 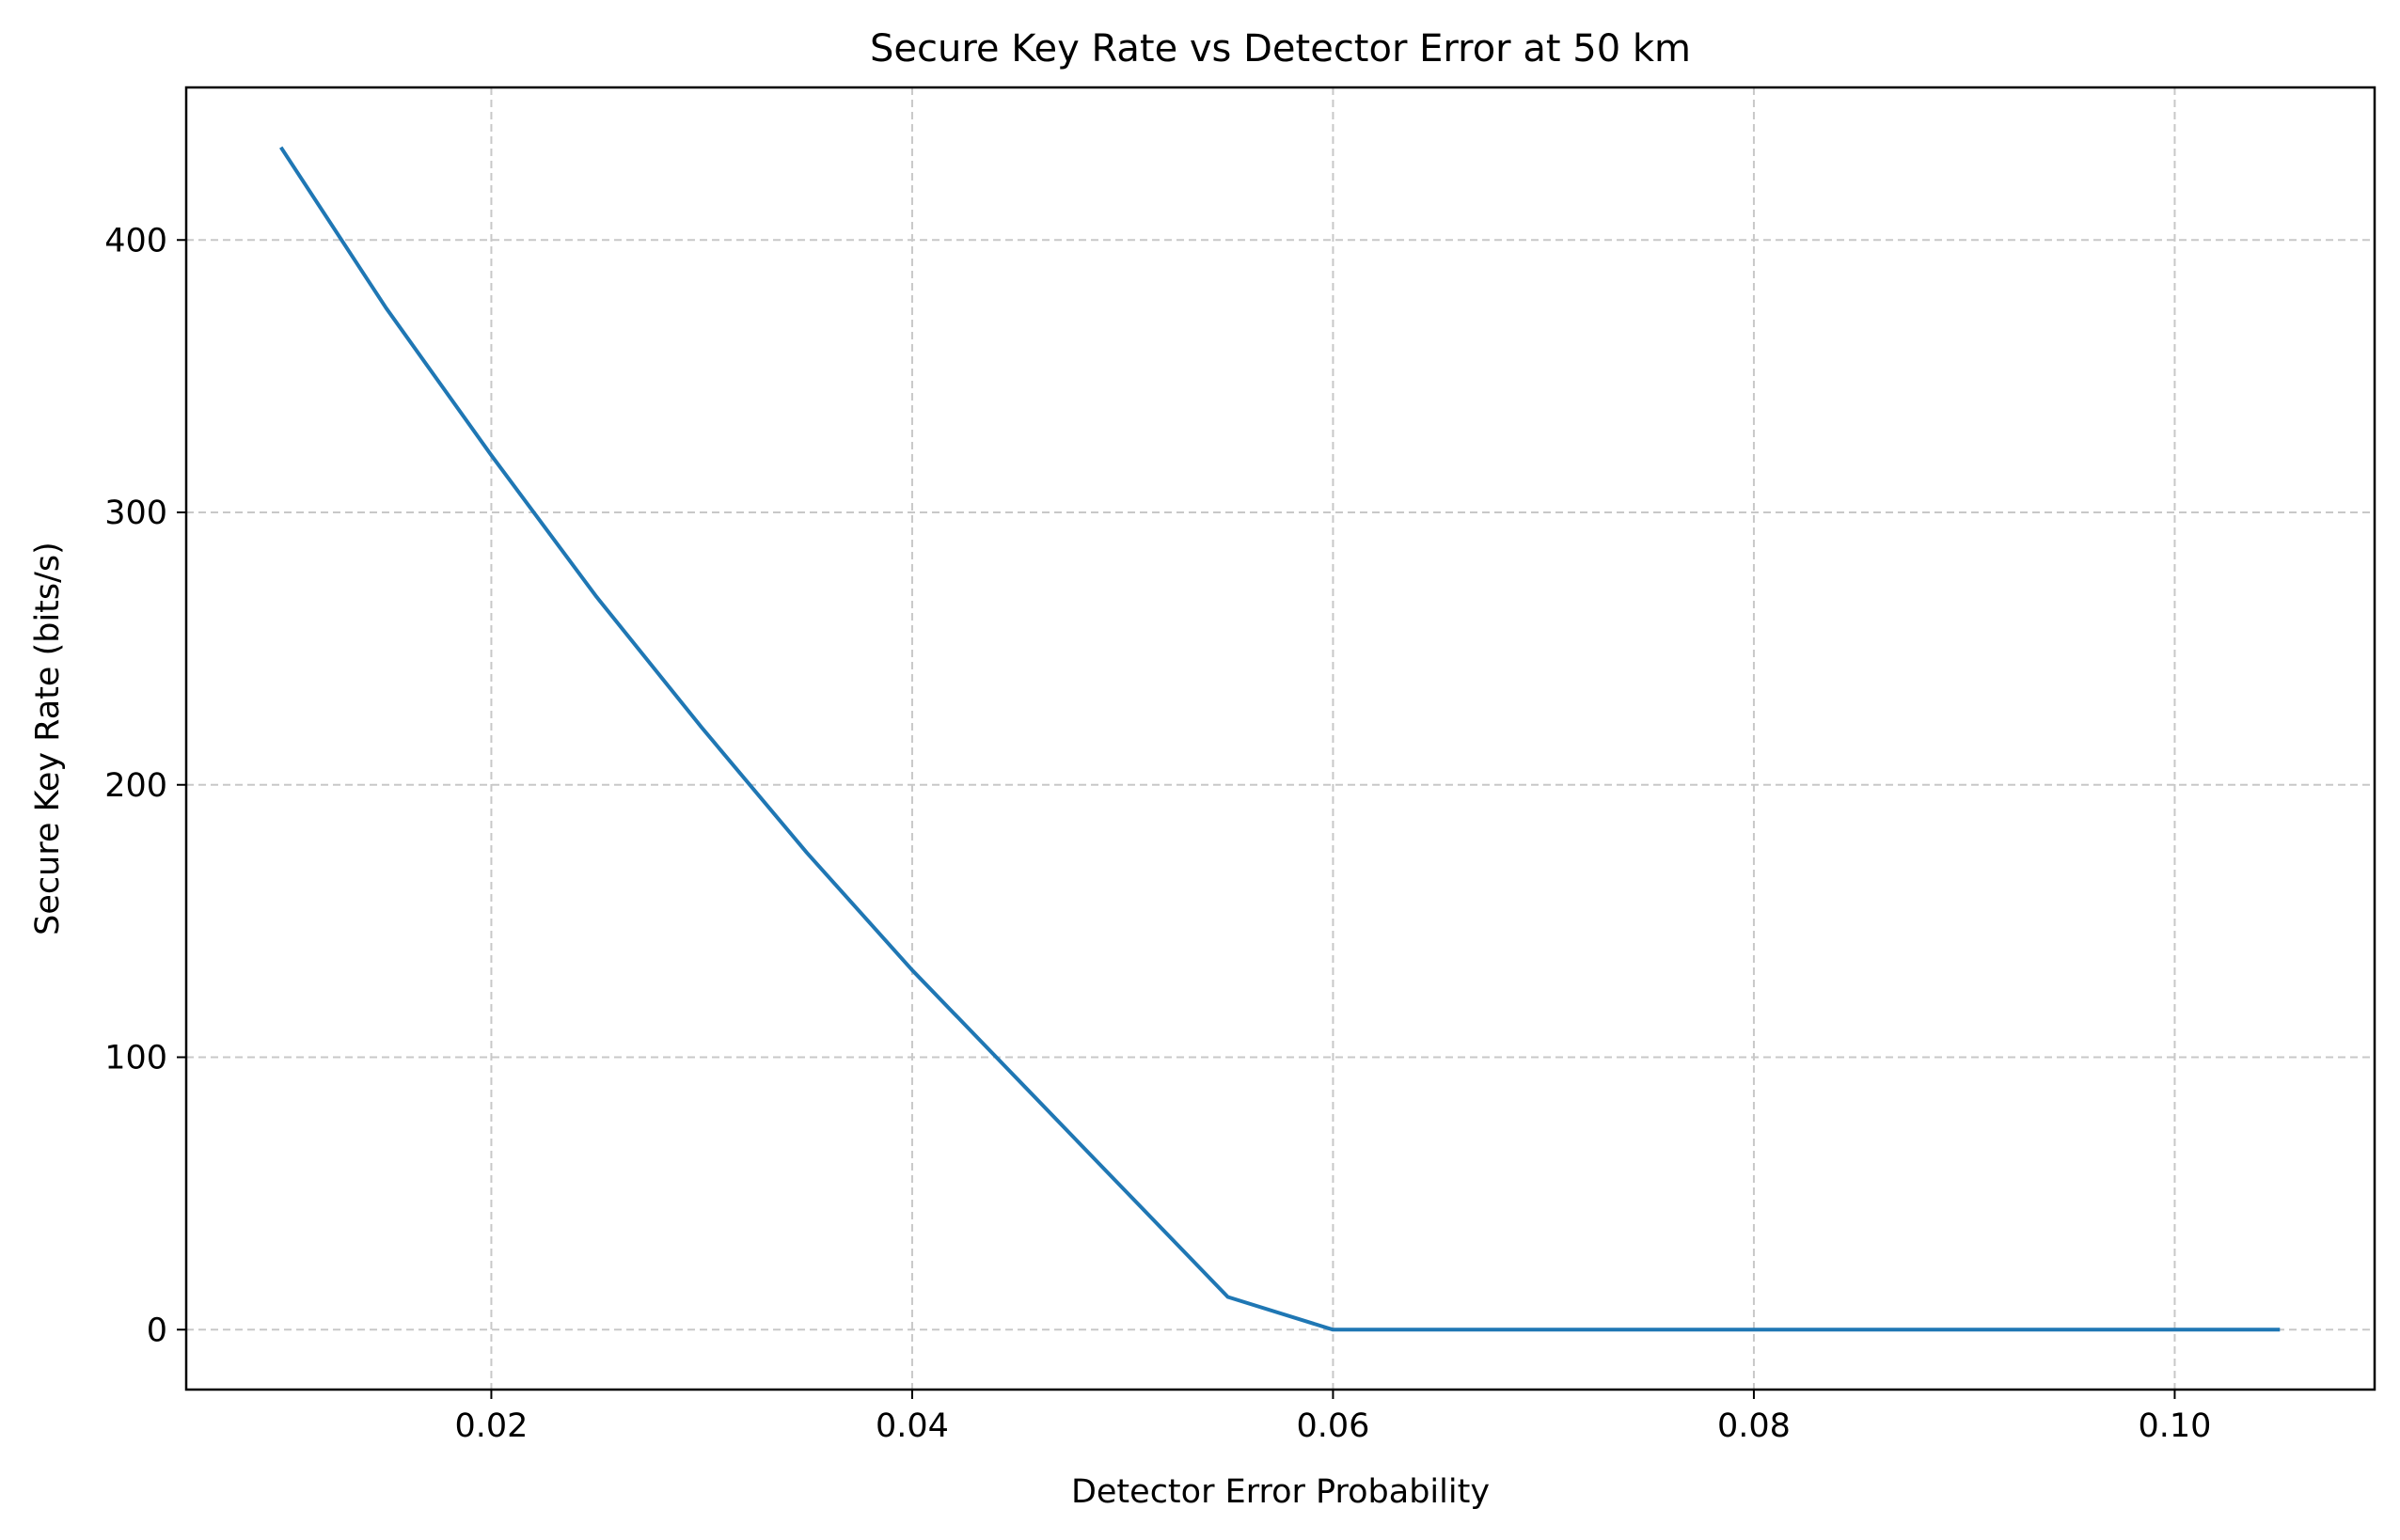 What do you see at coordinates (157, 1330) in the screenshot?
I see `y-tick-label: 0` at bounding box center [157, 1330].